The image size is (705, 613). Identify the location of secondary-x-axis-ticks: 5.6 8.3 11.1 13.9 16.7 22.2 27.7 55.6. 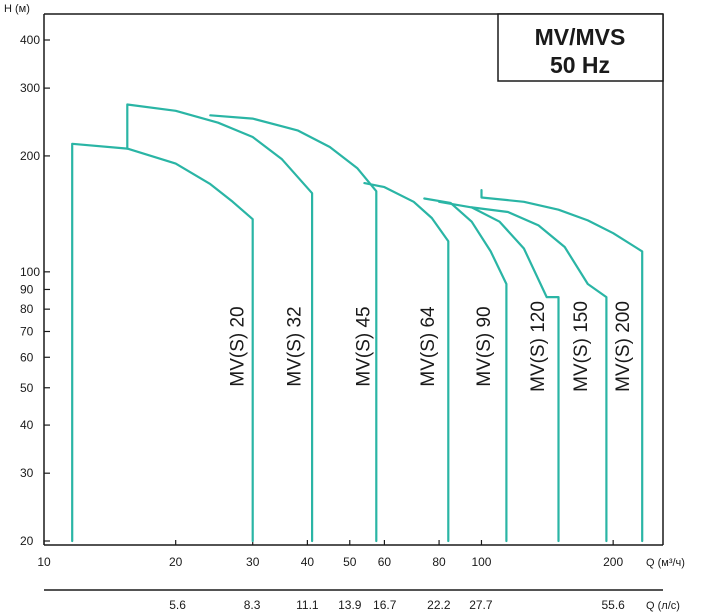
(397, 605).